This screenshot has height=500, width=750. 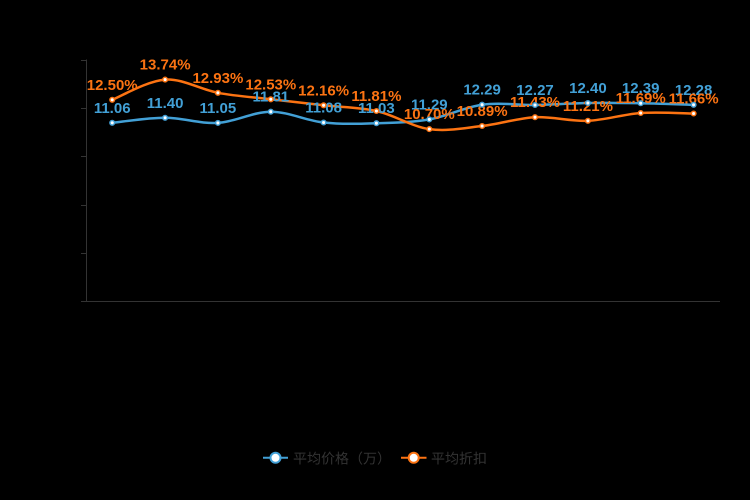 What do you see at coordinates (429, 104) in the screenshot?
I see `svg-text: 11.29` at bounding box center [429, 104].